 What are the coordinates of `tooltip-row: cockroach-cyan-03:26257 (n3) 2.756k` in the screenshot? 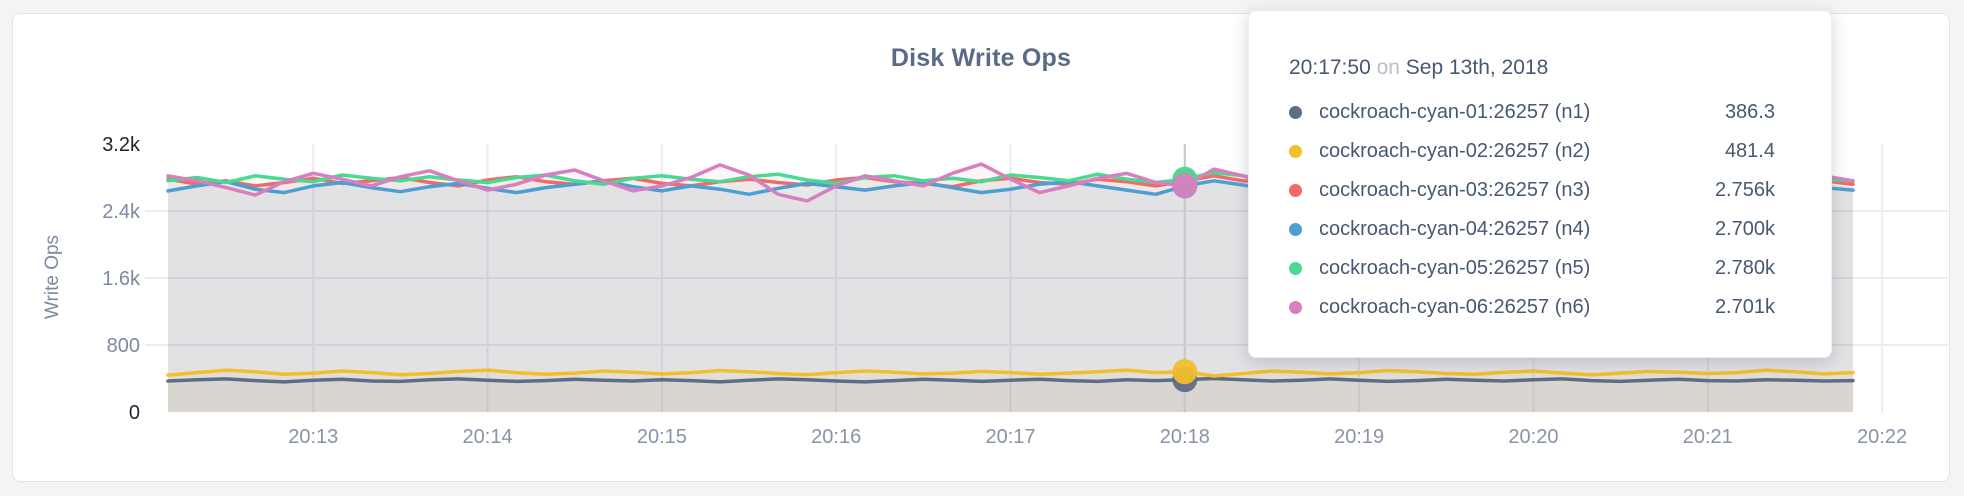 It's located at (1532, 190).